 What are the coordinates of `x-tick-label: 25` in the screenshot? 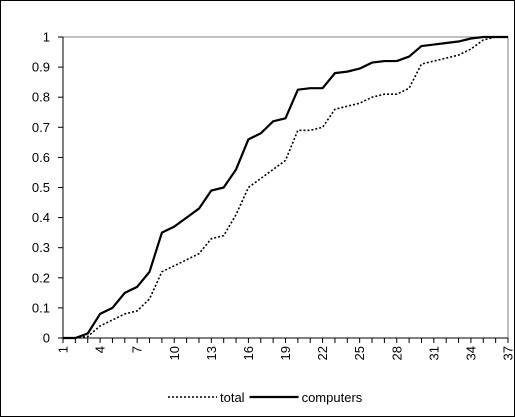 It's located at (359, 353).